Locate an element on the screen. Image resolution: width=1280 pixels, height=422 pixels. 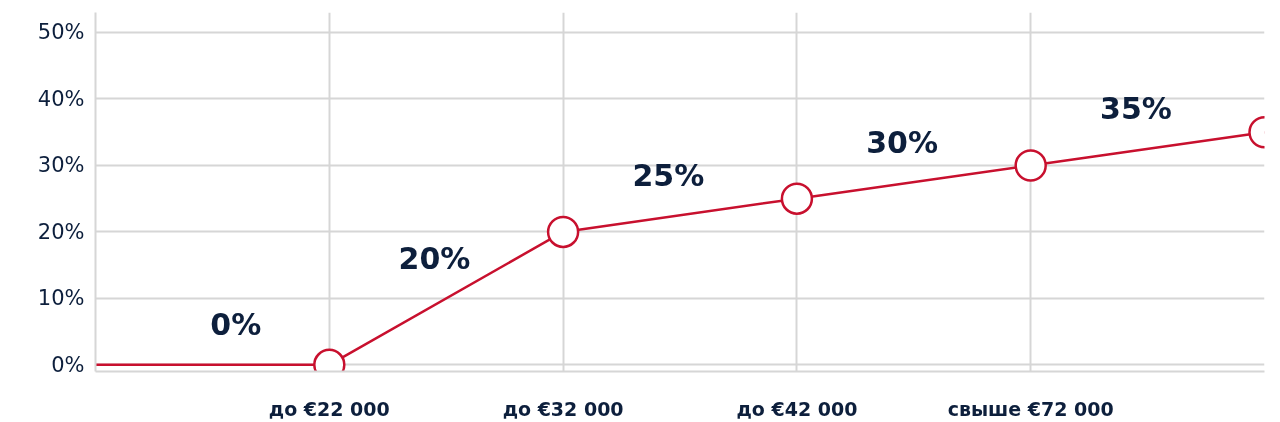
annotation: 25% is located at coordinates (668, 175).